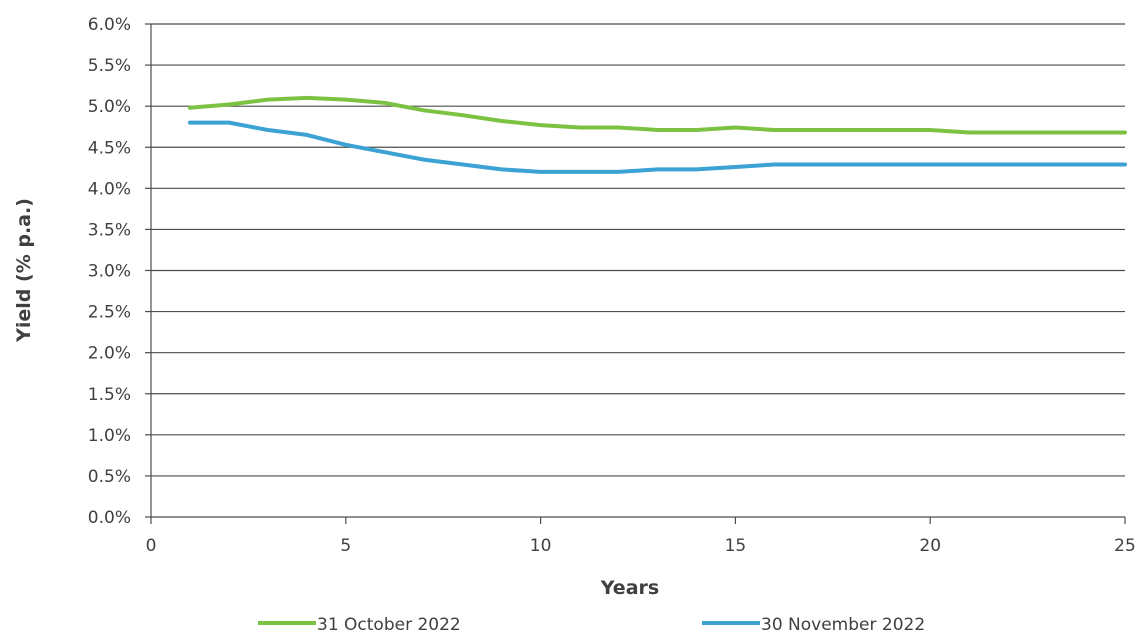 Image resolution: width=1141 pixels, height=639 pixels. Describe the element at coordinates (151, 546) in the screenshot. I see `x-tick-label: 0` at that location.